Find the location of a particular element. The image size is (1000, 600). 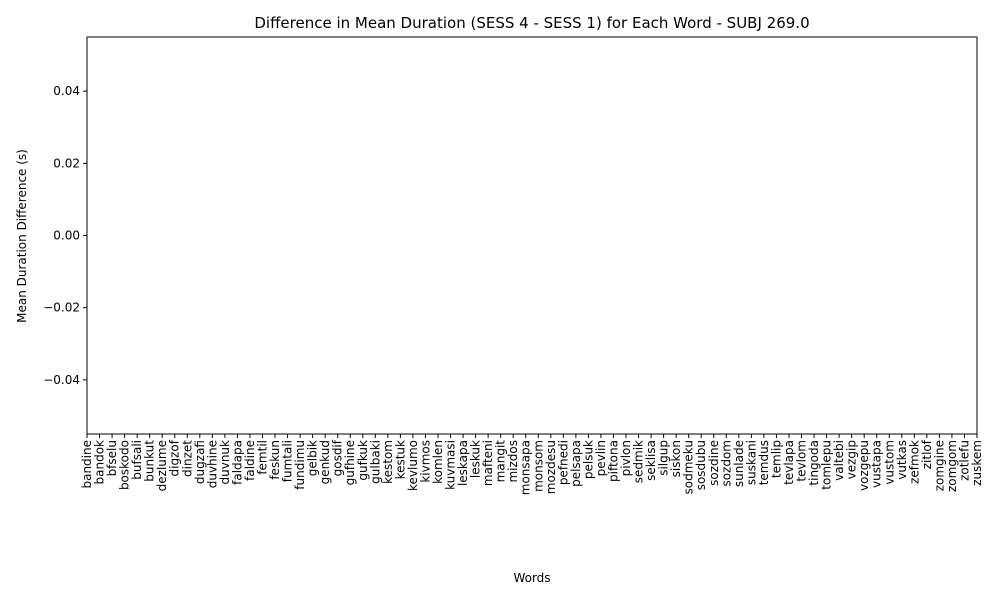

x-tick-label: faldine is located at coordinates (250, 460).